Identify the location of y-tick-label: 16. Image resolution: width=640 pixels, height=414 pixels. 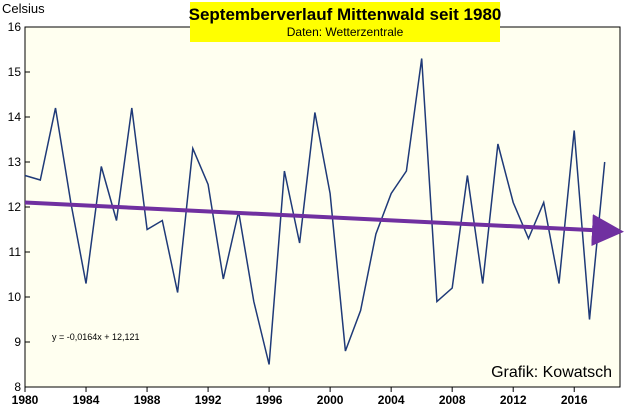
(15, 27).